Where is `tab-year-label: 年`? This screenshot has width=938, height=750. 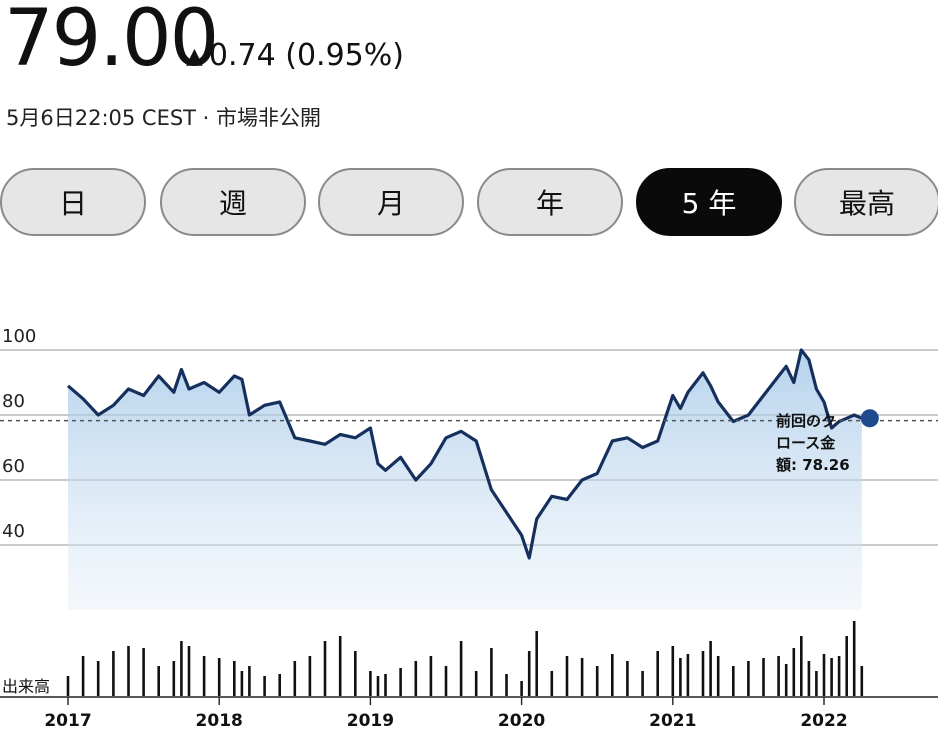
tab-year-label: 年 is located at coordinates (549, 203).